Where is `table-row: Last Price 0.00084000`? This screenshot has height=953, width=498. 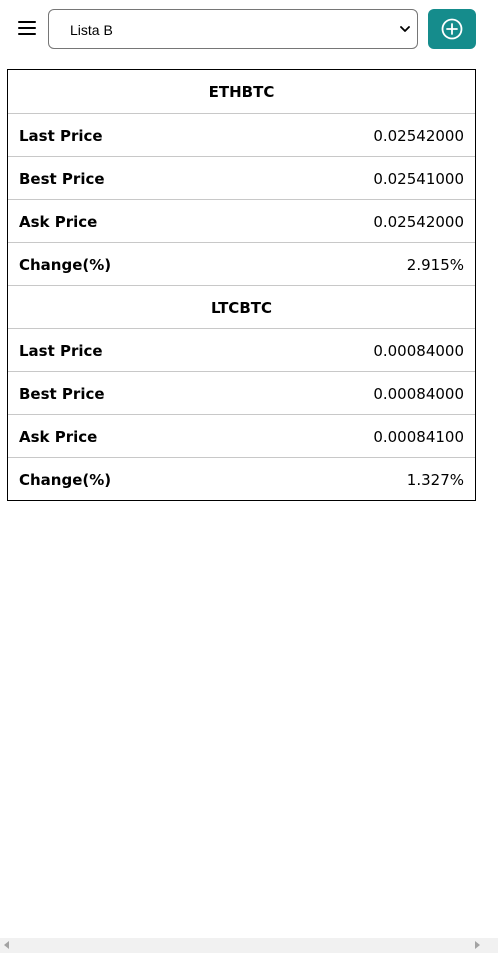 table-row: Last Price 0.00084000 is located at coordinates (241, 349).